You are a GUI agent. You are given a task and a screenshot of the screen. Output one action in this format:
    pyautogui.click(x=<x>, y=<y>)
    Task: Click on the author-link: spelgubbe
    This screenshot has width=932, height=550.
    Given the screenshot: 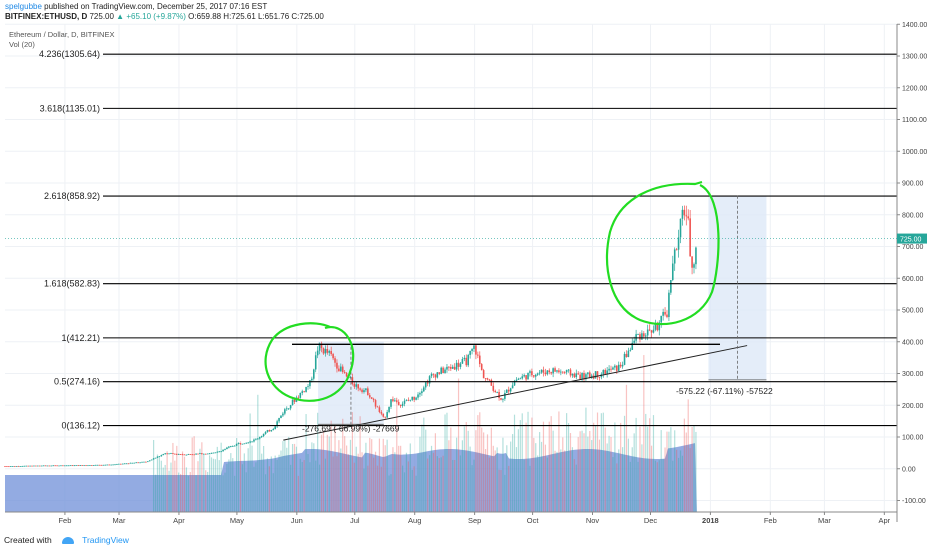 What is the action you would take?
    pyautogui.click(x=23, y=6)
    